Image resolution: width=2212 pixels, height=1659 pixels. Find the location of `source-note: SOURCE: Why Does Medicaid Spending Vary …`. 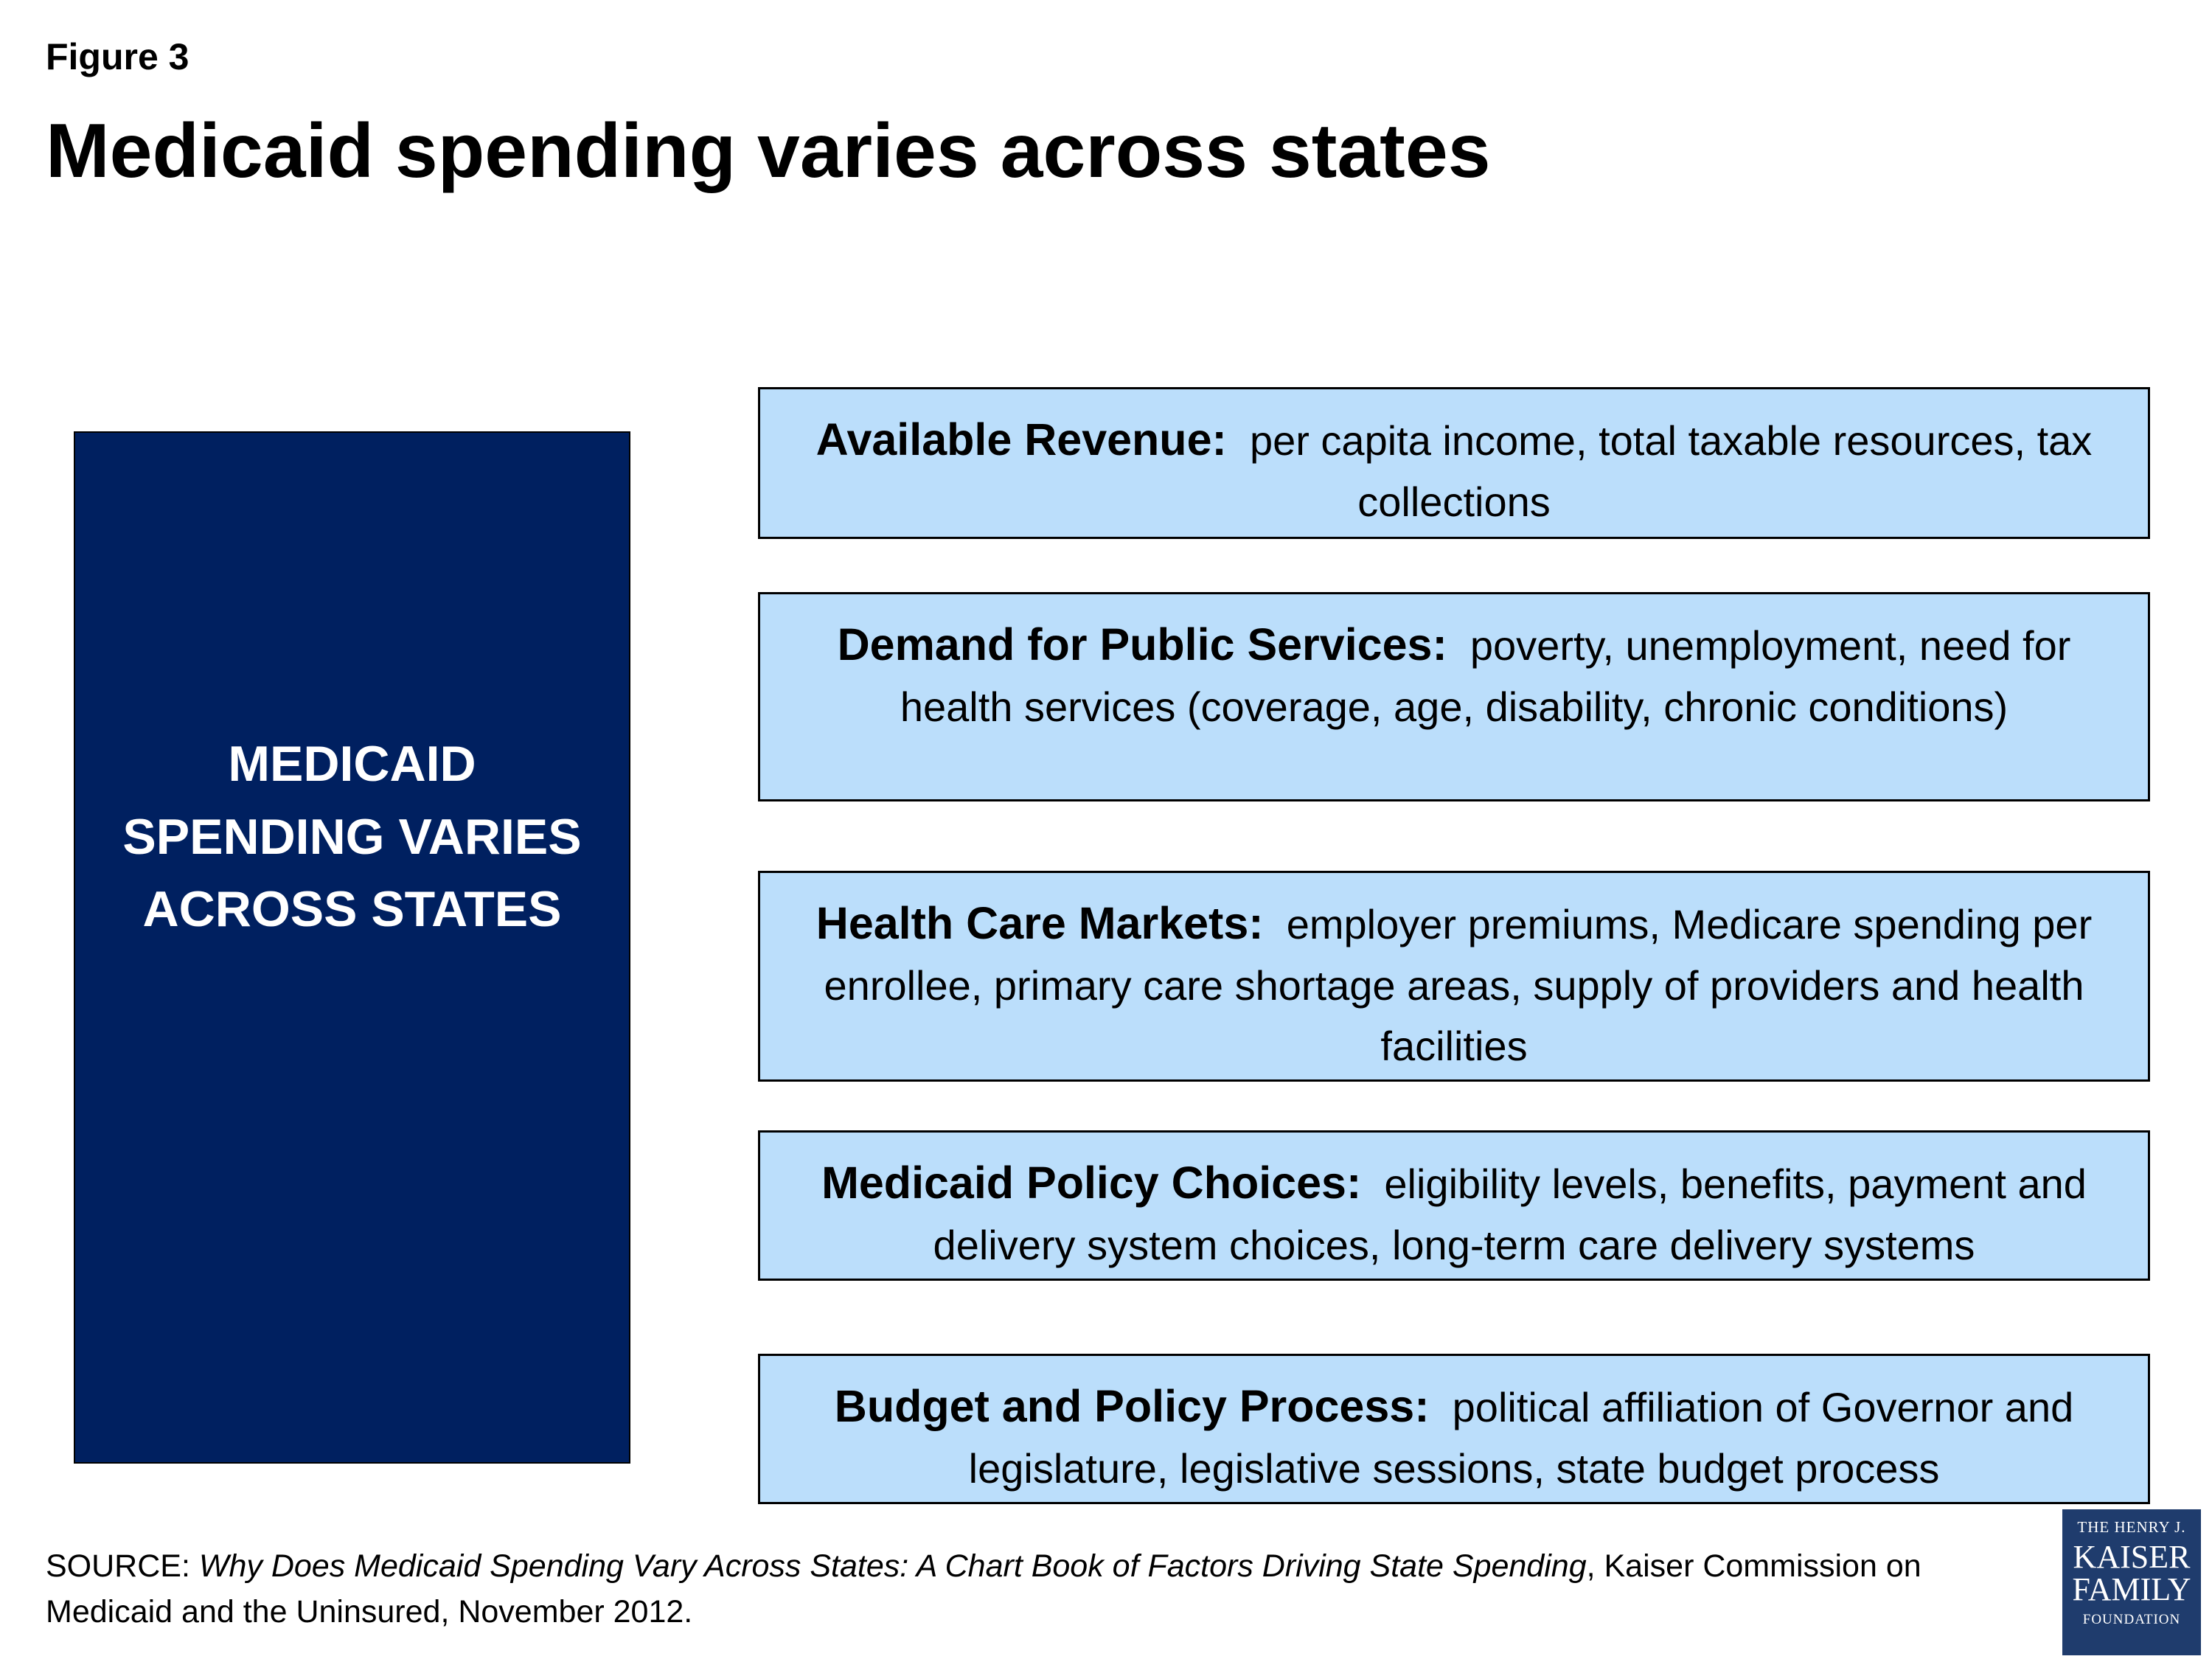

source-note: SOURCE: Why Does Medicaid Spending Vary … is located at coordinates (1041, 1589).